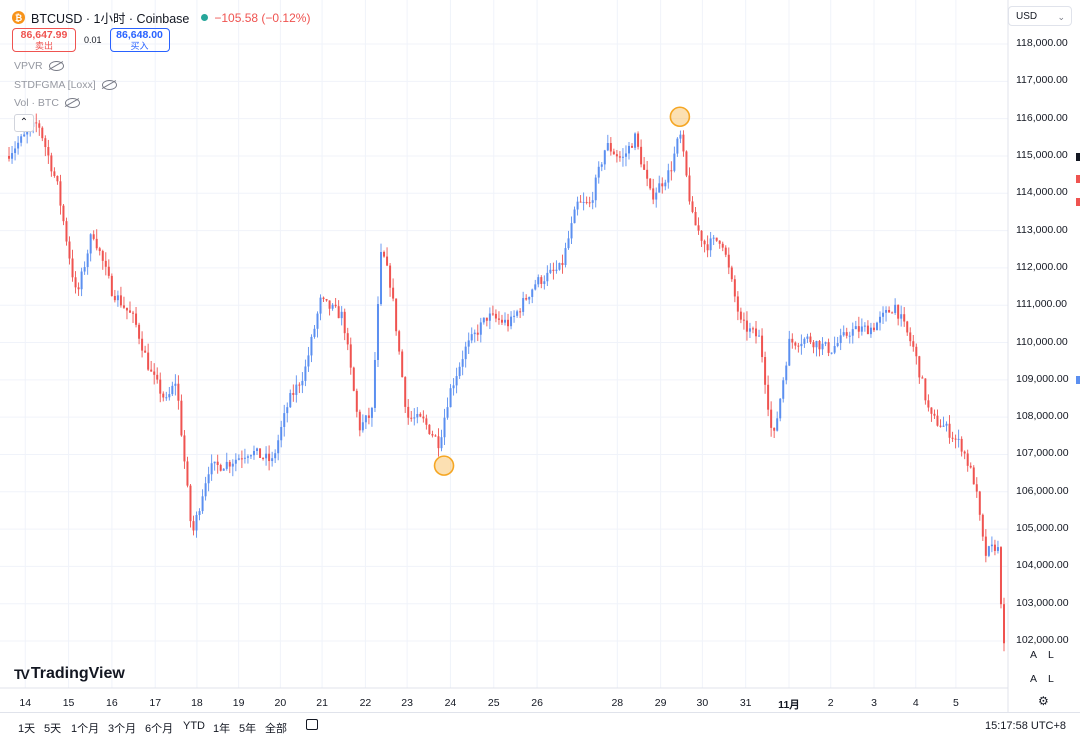 The height and width of the screenshot is (736, 1080). I want to click on sell-button: 86,647.99 卖出, so click(44, 40).